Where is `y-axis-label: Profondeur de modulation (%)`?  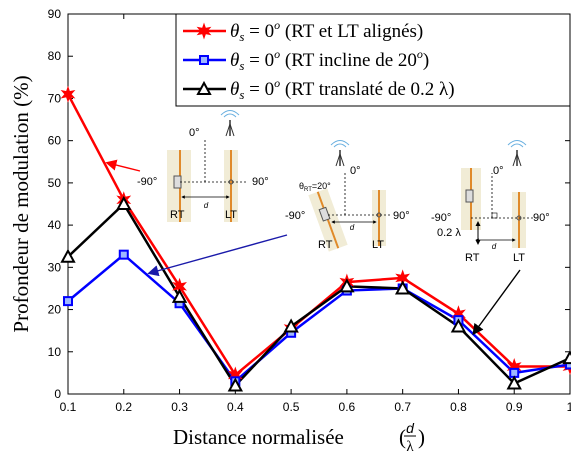 y-axis-label: Profondeur de modulation (%) is located at coordinates (21, 203).